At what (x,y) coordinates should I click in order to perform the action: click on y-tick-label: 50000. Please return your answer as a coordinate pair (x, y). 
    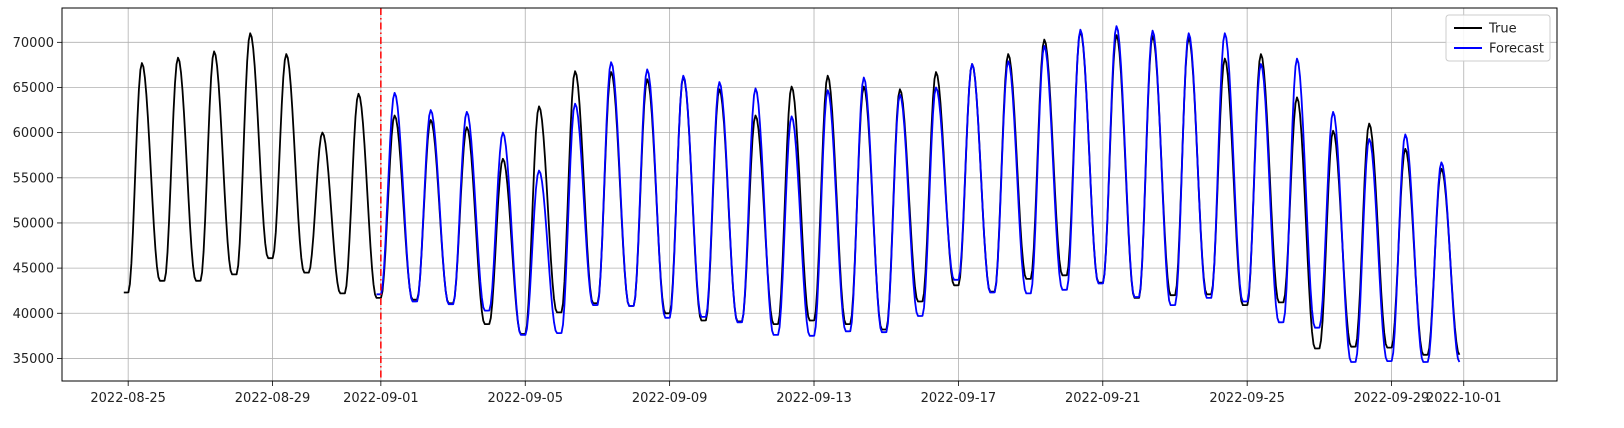
    Looking at the image, I should click on (33, 223).